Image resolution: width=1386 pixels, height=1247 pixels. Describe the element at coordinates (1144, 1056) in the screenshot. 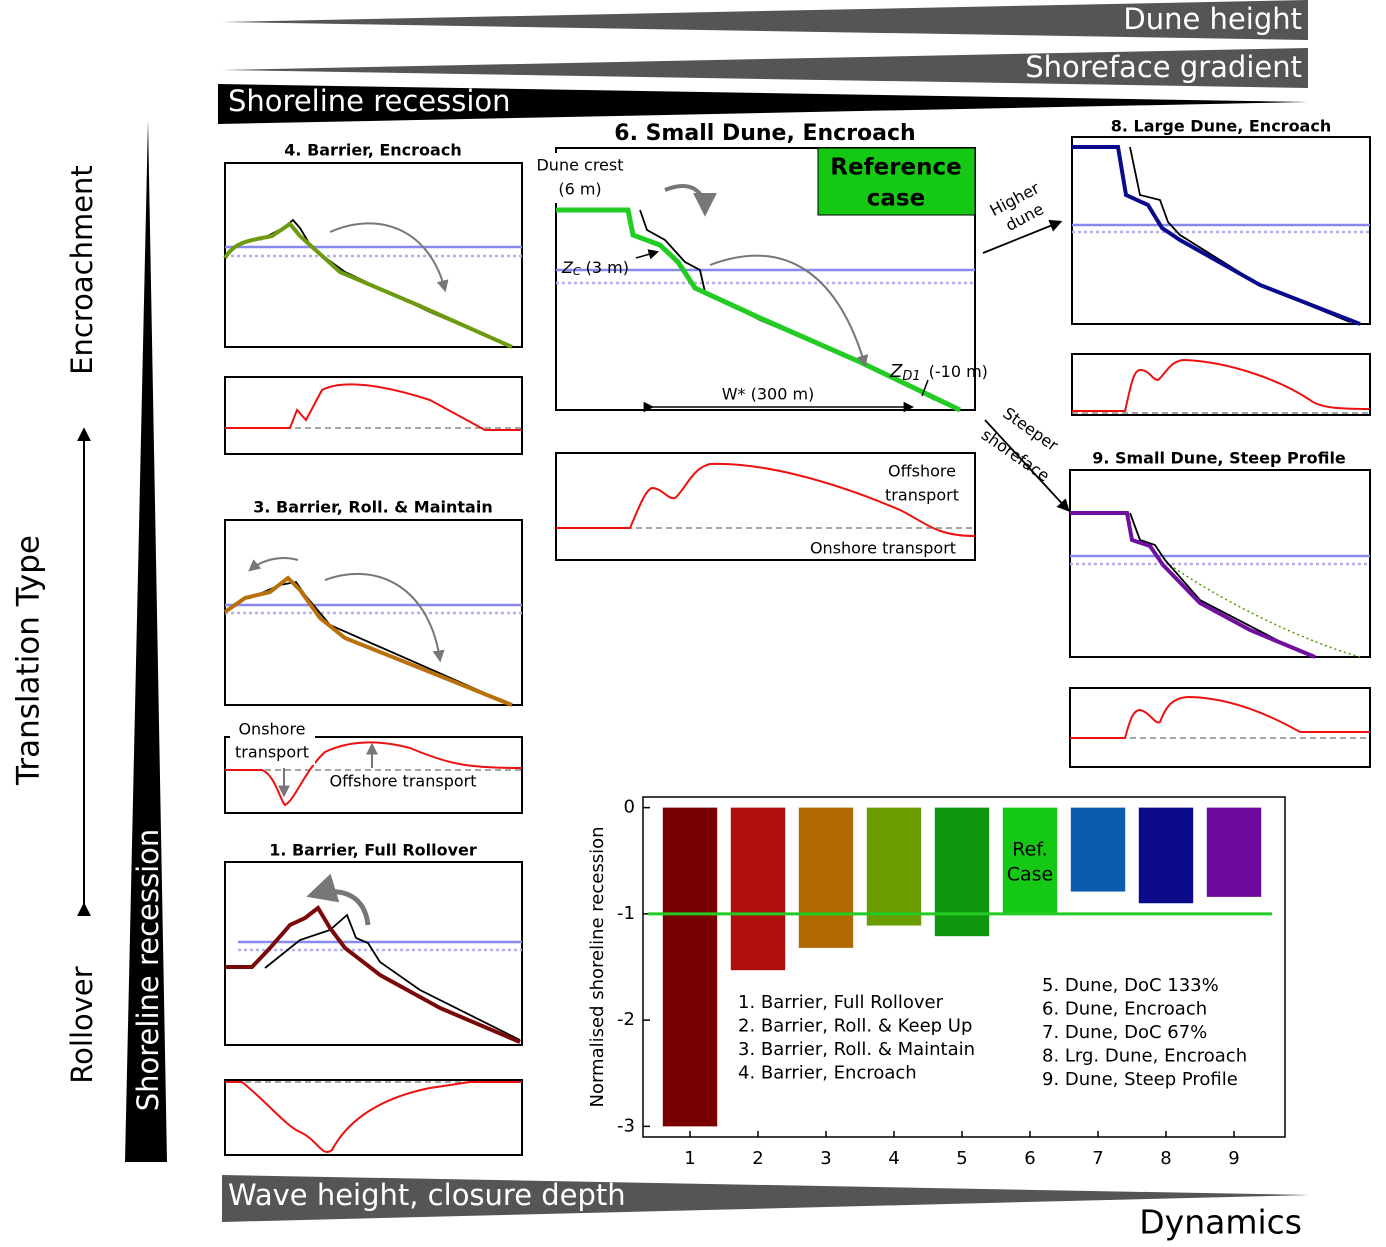

I see `legend-text: 8. Lrg. Dune, Encroach` at that location.